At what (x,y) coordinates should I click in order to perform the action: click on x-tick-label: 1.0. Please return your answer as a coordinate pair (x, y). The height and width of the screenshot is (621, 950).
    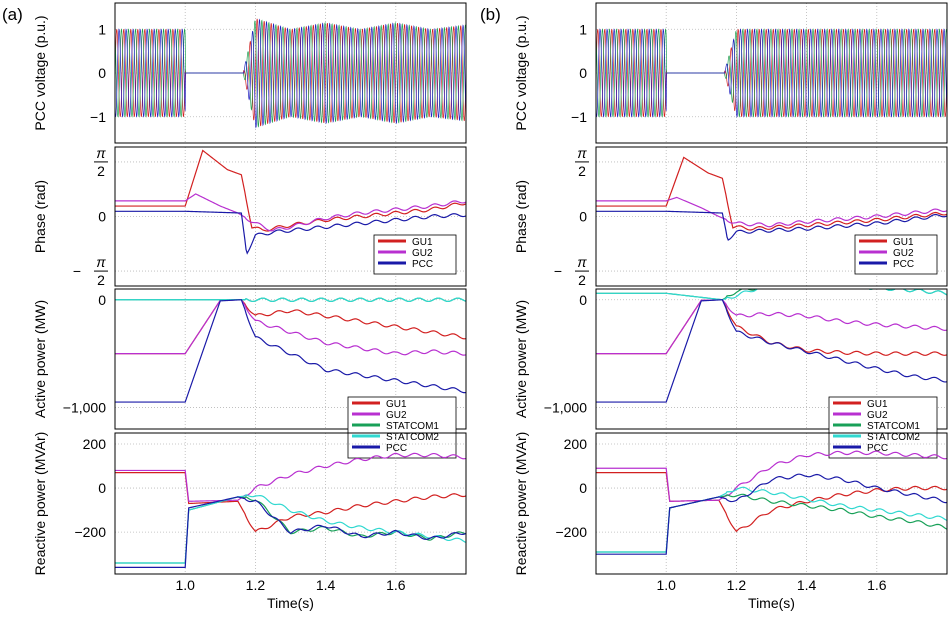
    Looking at the image, I should click on (666, 585).